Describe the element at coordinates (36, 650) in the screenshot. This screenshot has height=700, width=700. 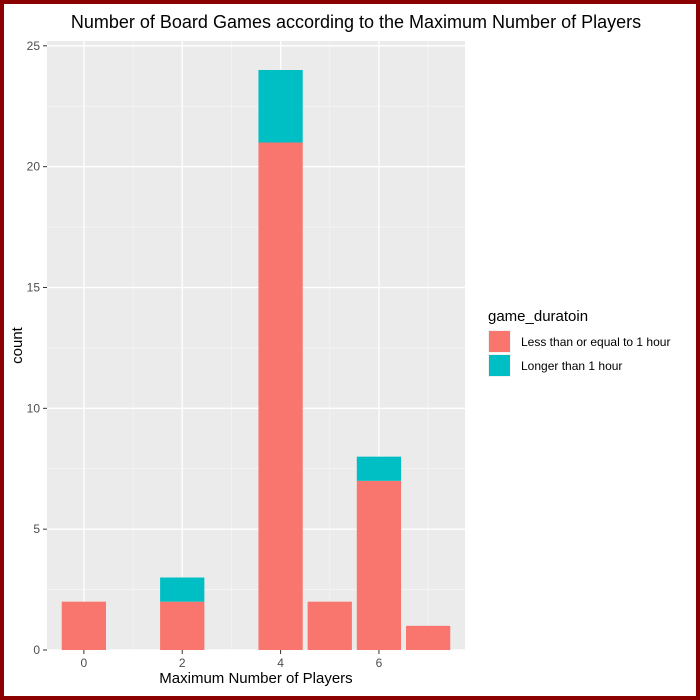
I see `y-tick-label: 0` at that location.